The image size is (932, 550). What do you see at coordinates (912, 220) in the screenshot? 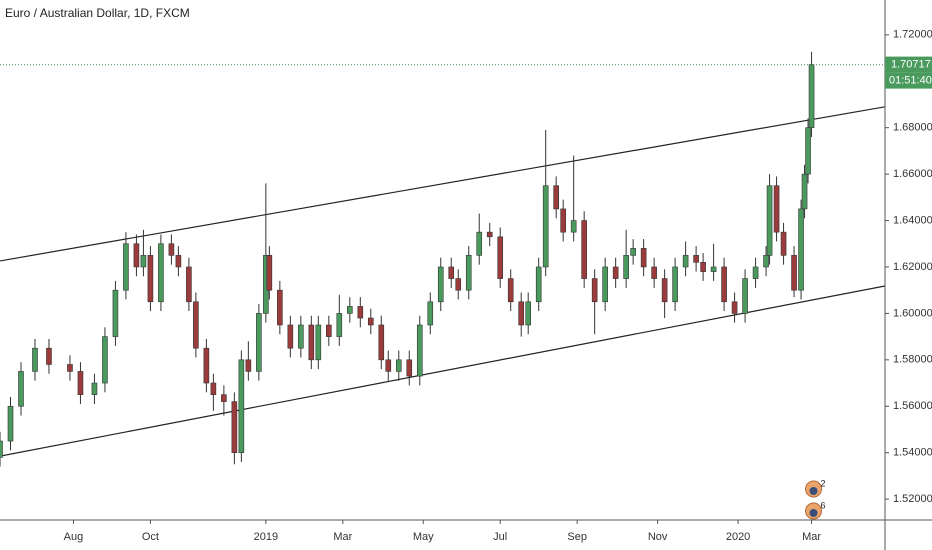
I see `y-tick-label: 1.64000` at bounding box center [912, 220].